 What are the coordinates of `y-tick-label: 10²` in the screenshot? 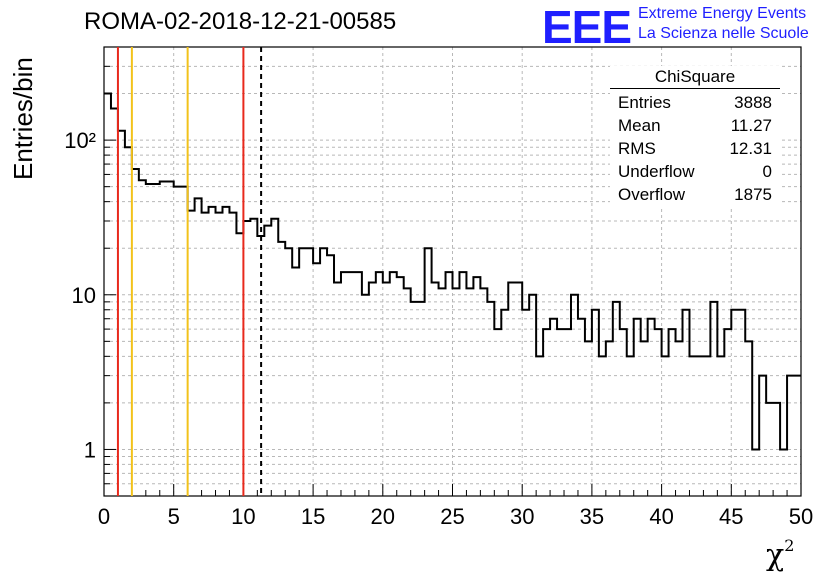 It's located at (80, 140).